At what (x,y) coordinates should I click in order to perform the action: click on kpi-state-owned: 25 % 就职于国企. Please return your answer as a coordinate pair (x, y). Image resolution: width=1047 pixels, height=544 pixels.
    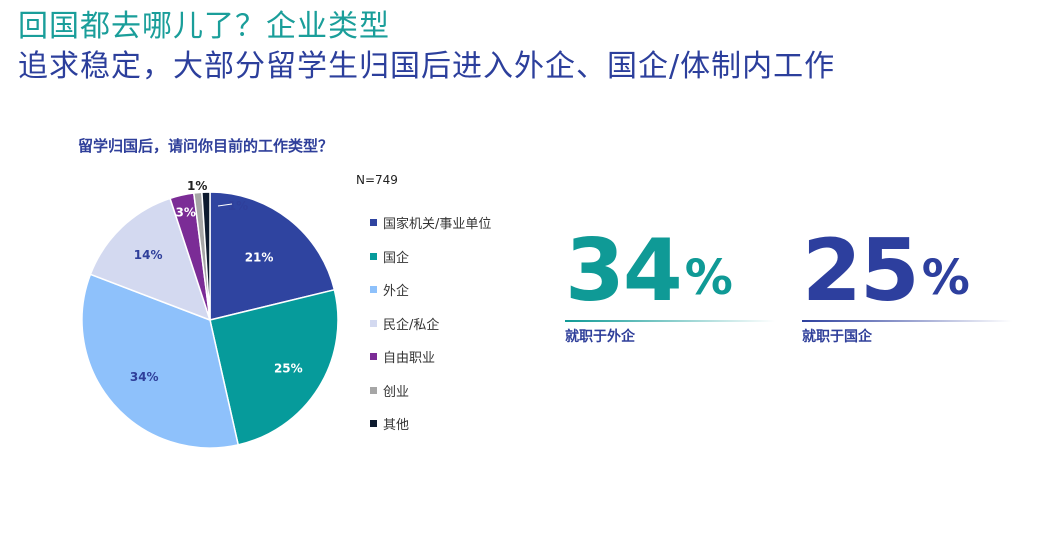
    Looking at the image, I should click on (907, 287).